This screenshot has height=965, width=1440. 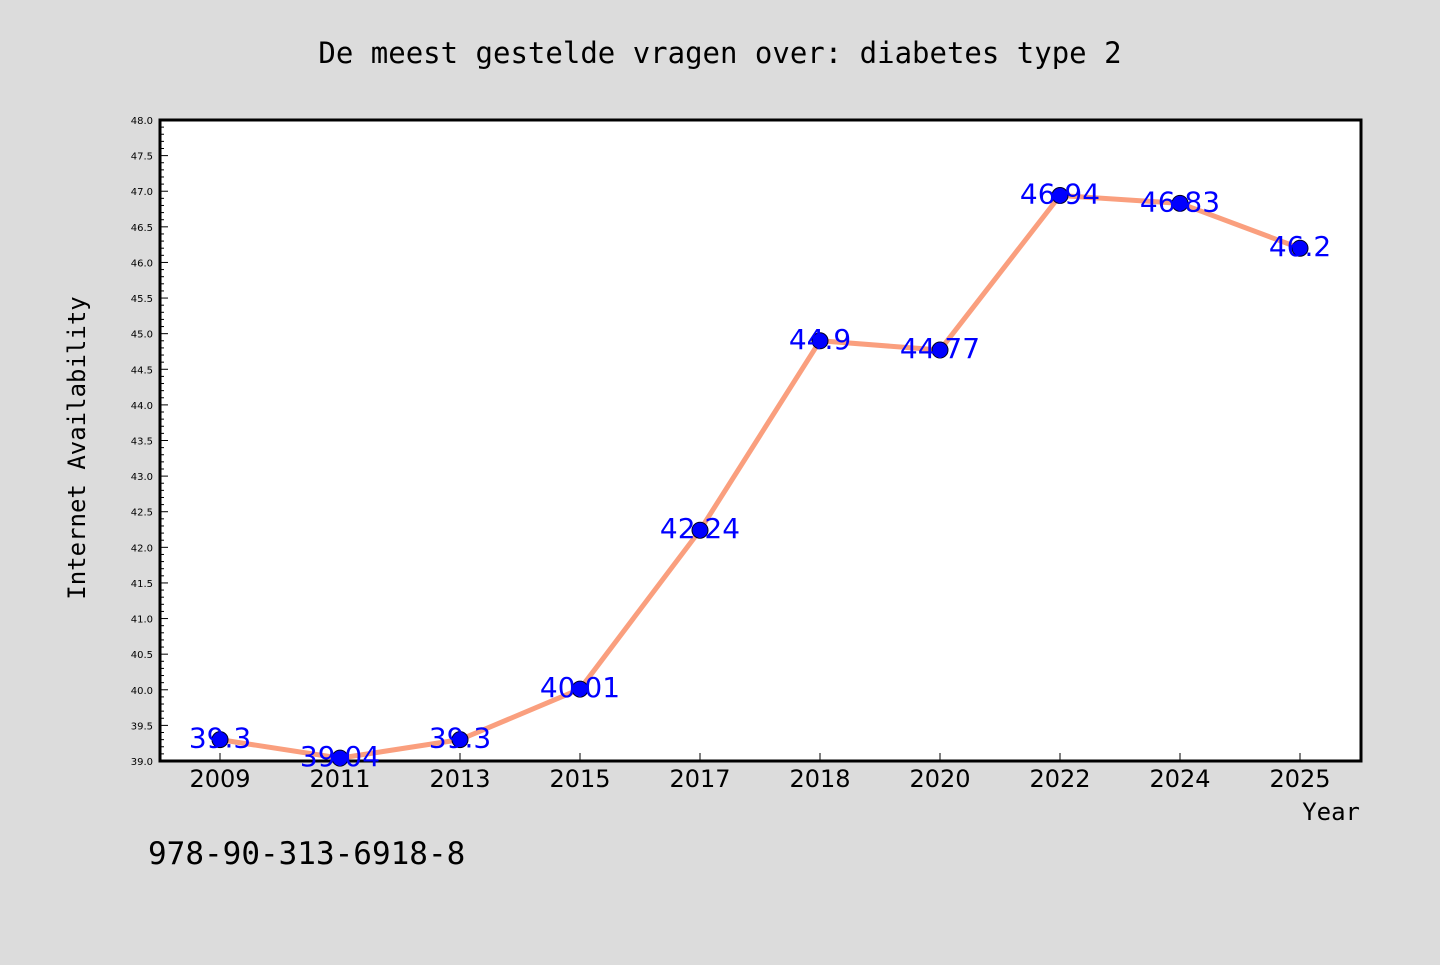 I want to click on data-label: 40.01, so click(x=580, y=687).